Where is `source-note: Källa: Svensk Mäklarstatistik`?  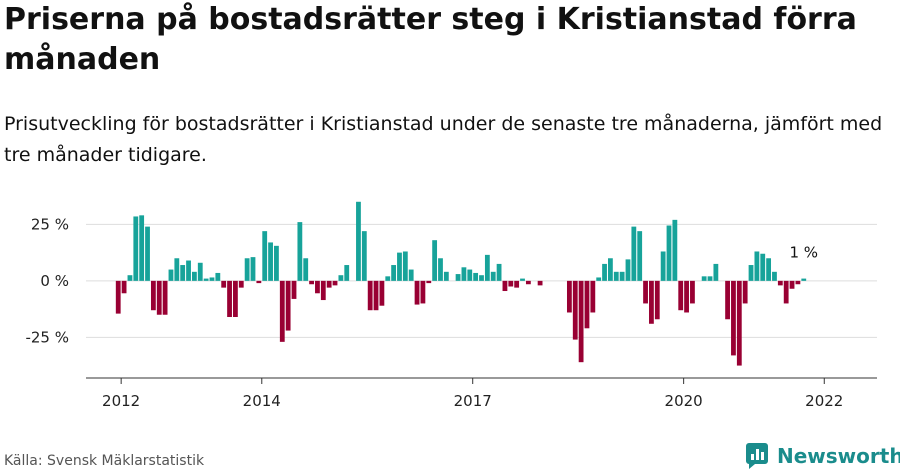
source-note: Källa: Svensk Mäklarstatistik is located at coordinates (104, 461).